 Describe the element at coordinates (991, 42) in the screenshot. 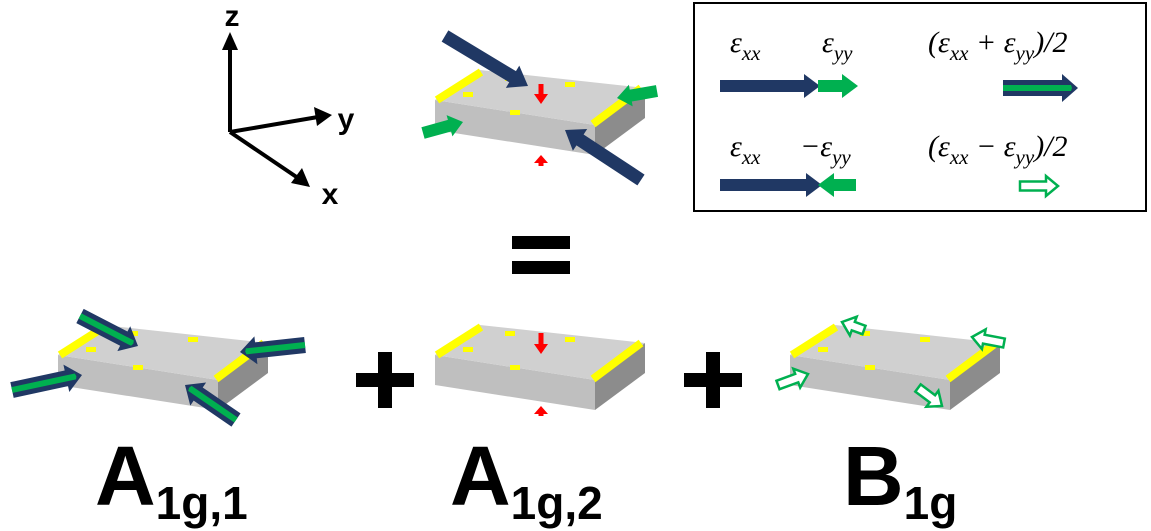

I see `formula-text: + ε` at that location.